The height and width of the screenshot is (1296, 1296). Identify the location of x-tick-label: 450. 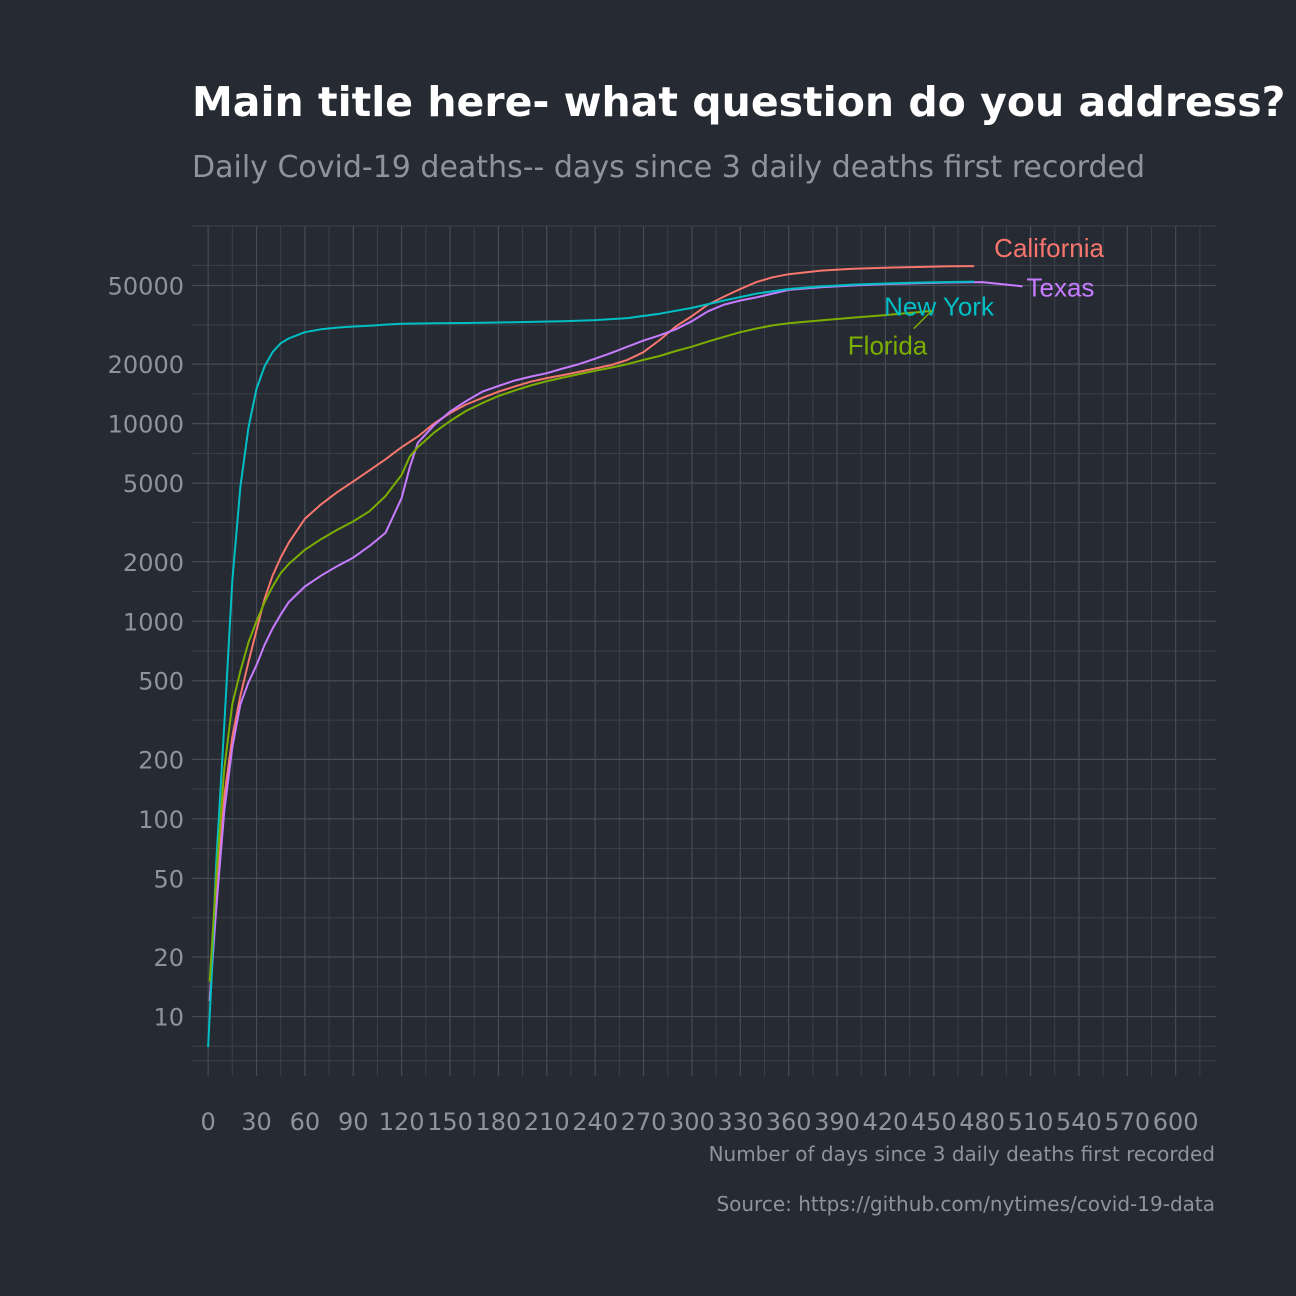
(934, 1122).